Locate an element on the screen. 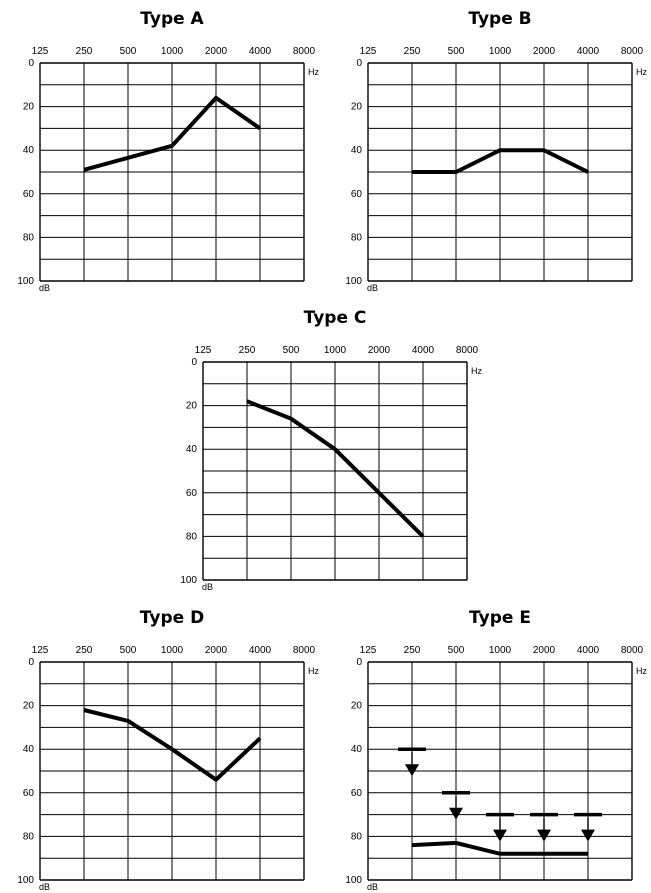  chart-title: Type B is located at coordinates (499, 19).